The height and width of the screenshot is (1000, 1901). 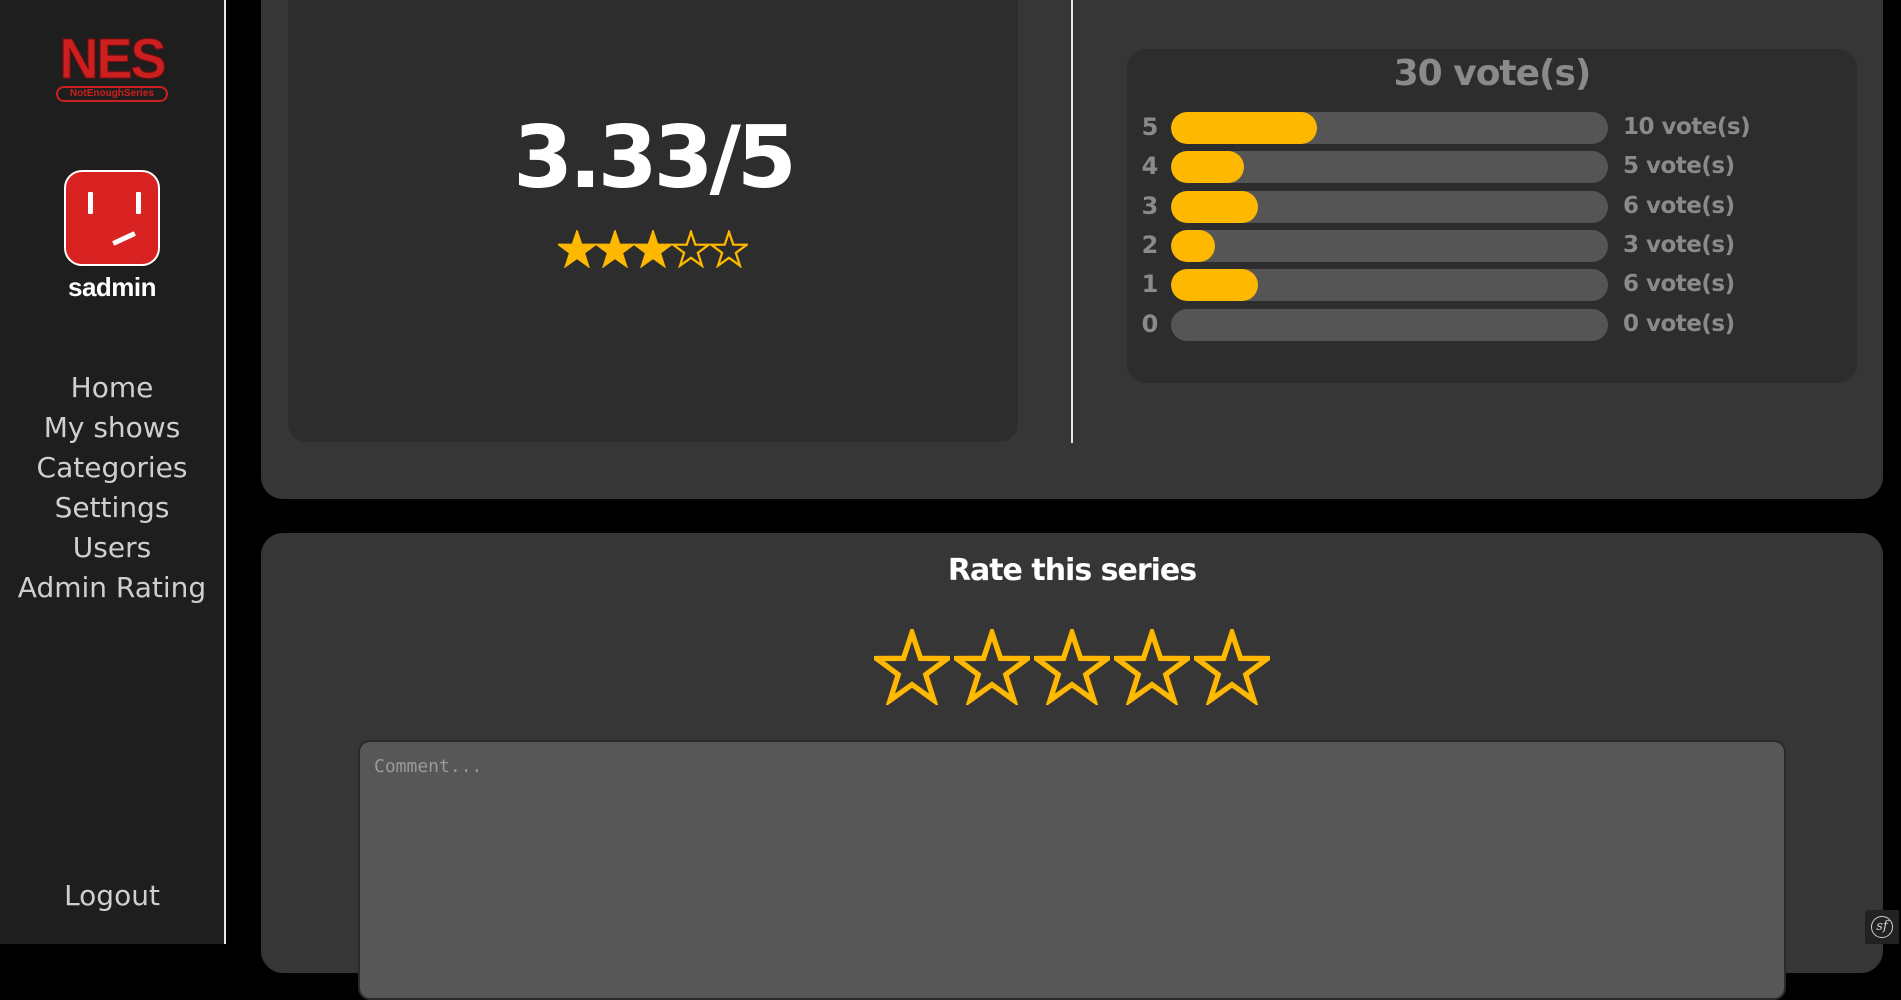 I want to click on distribution-row: 4 5 vote(s), so click(x=1492, y=166).